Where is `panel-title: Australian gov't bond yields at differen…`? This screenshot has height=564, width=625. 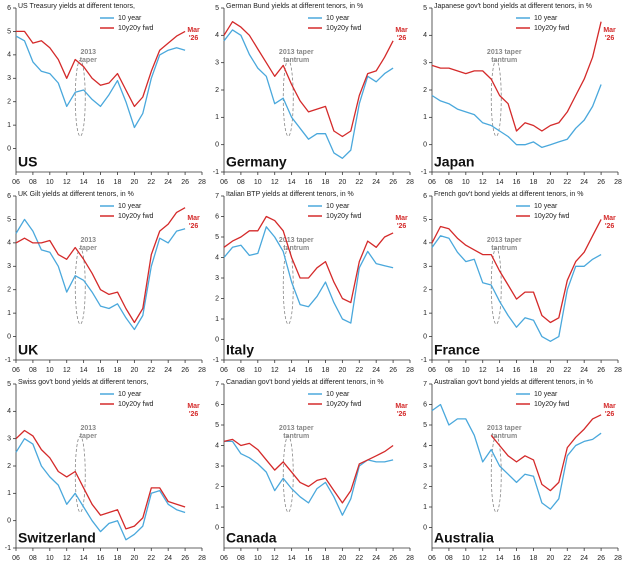
panel-title: Australian gov't bond yields at differen… is located at coordinates (513, 382).